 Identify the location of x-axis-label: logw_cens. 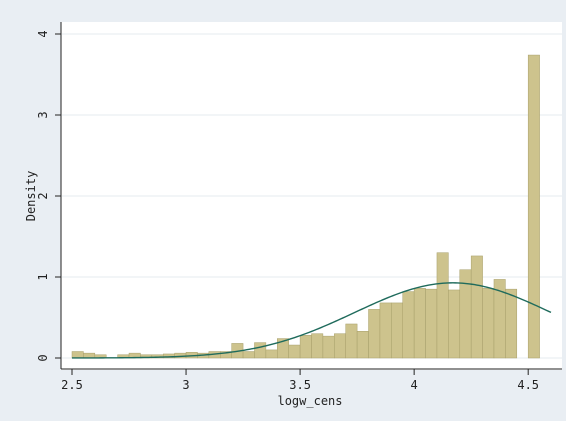
(309, 401).